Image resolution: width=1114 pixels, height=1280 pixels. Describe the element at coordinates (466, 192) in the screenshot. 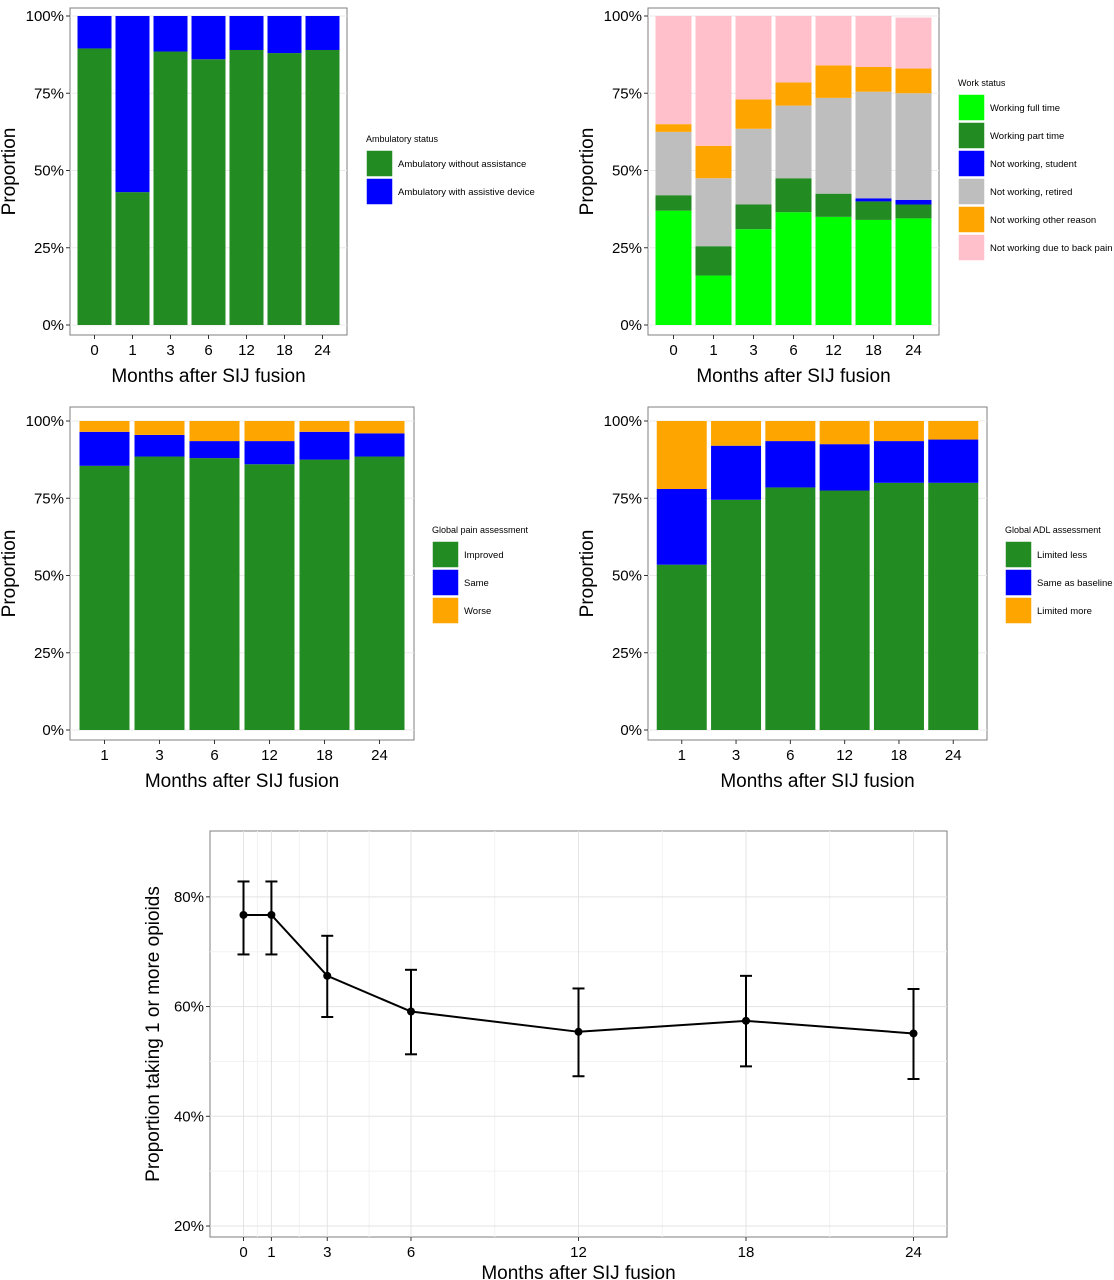

I see `legend-label: Ambulatory with assistive device` at that location.